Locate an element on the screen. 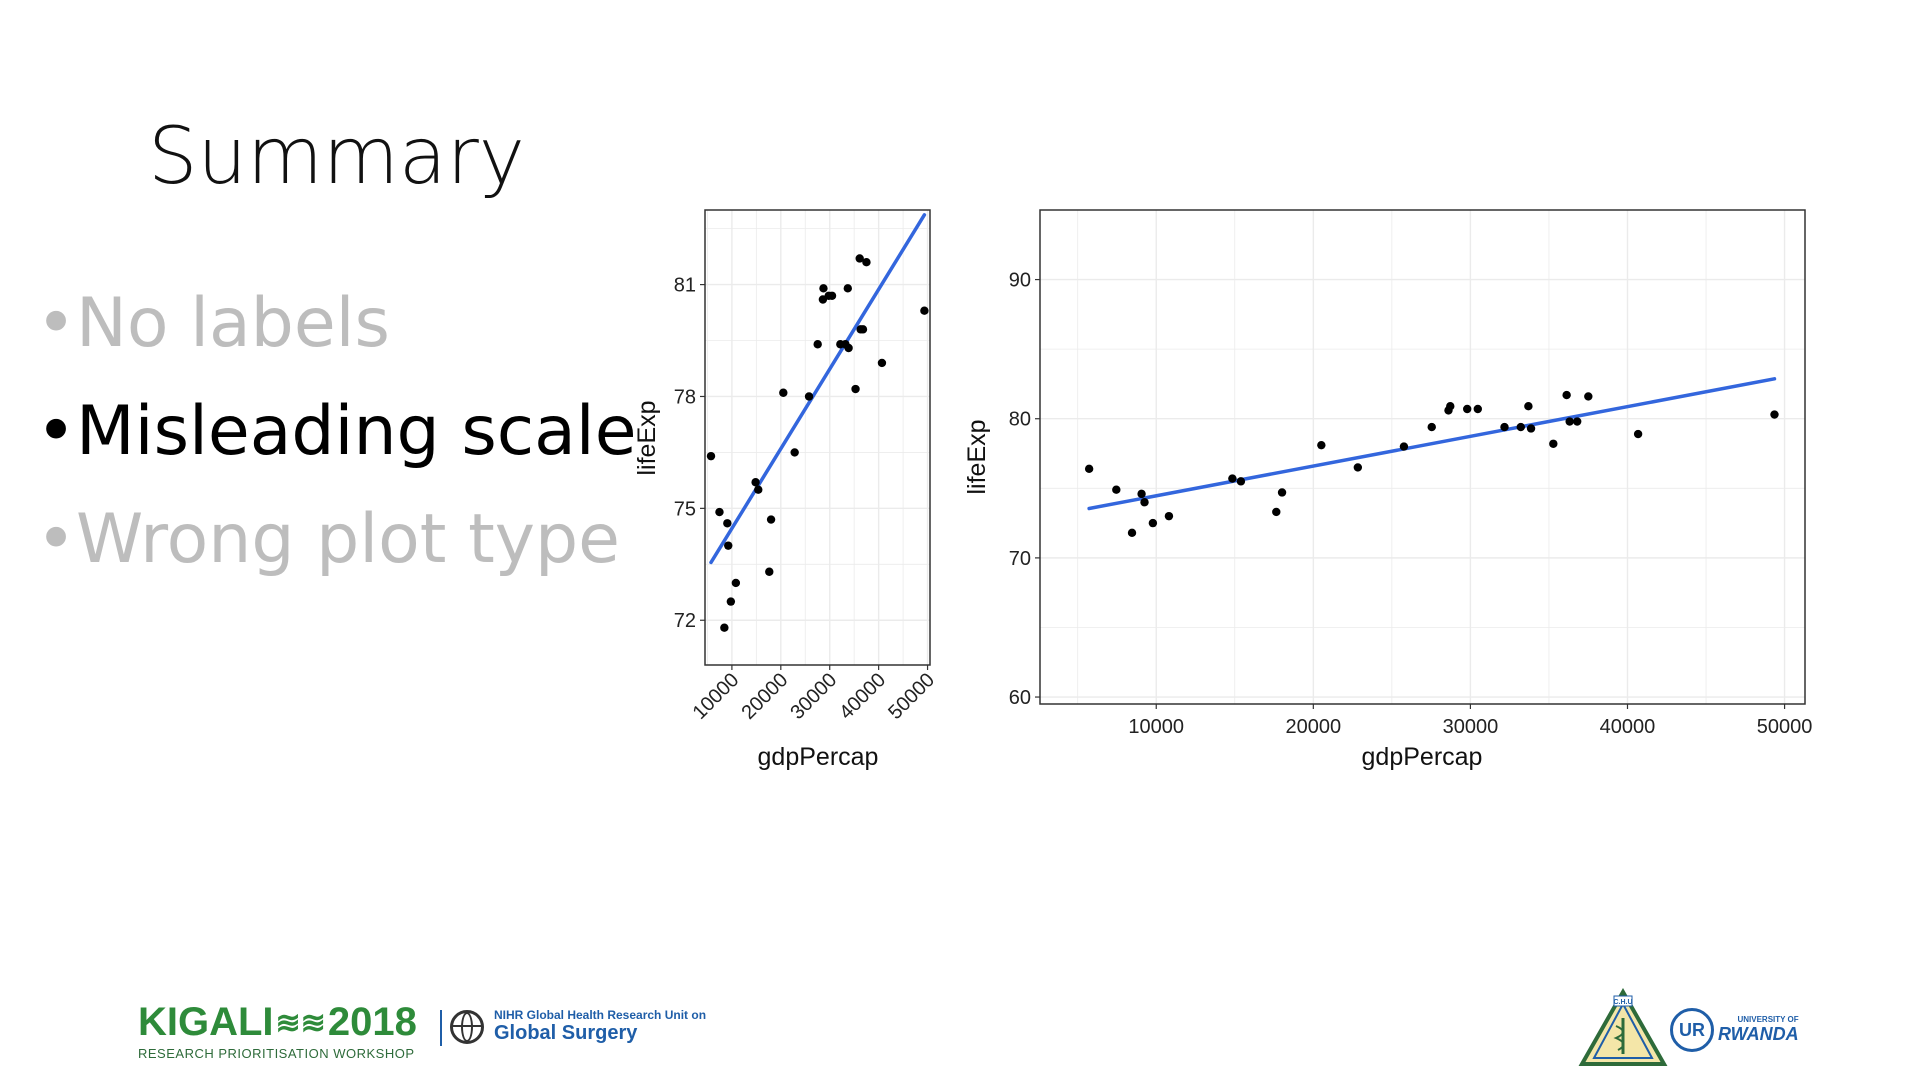 The width and height of the screenshot is (1920, 1080). ur-small-text: UNIVERSITY OF is located at coordinates (1768, 1019).